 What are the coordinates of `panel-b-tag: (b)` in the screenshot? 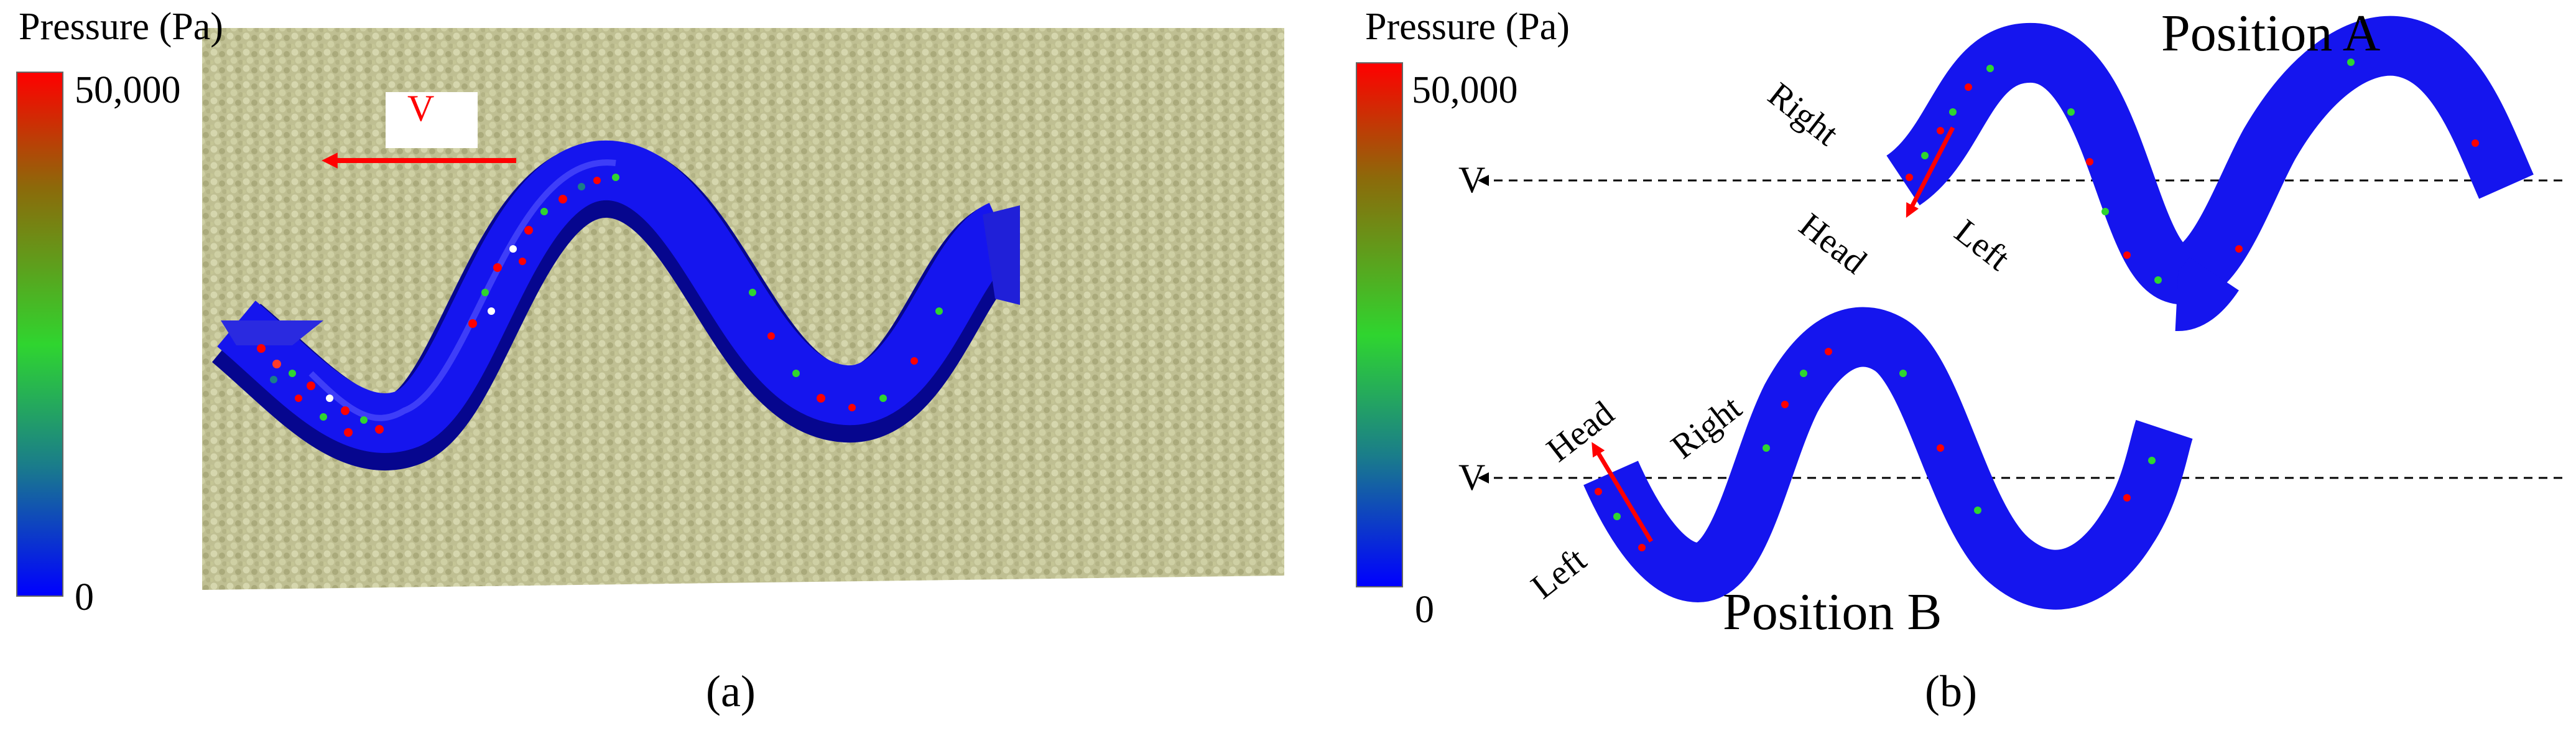 It's located at (1951, 691).